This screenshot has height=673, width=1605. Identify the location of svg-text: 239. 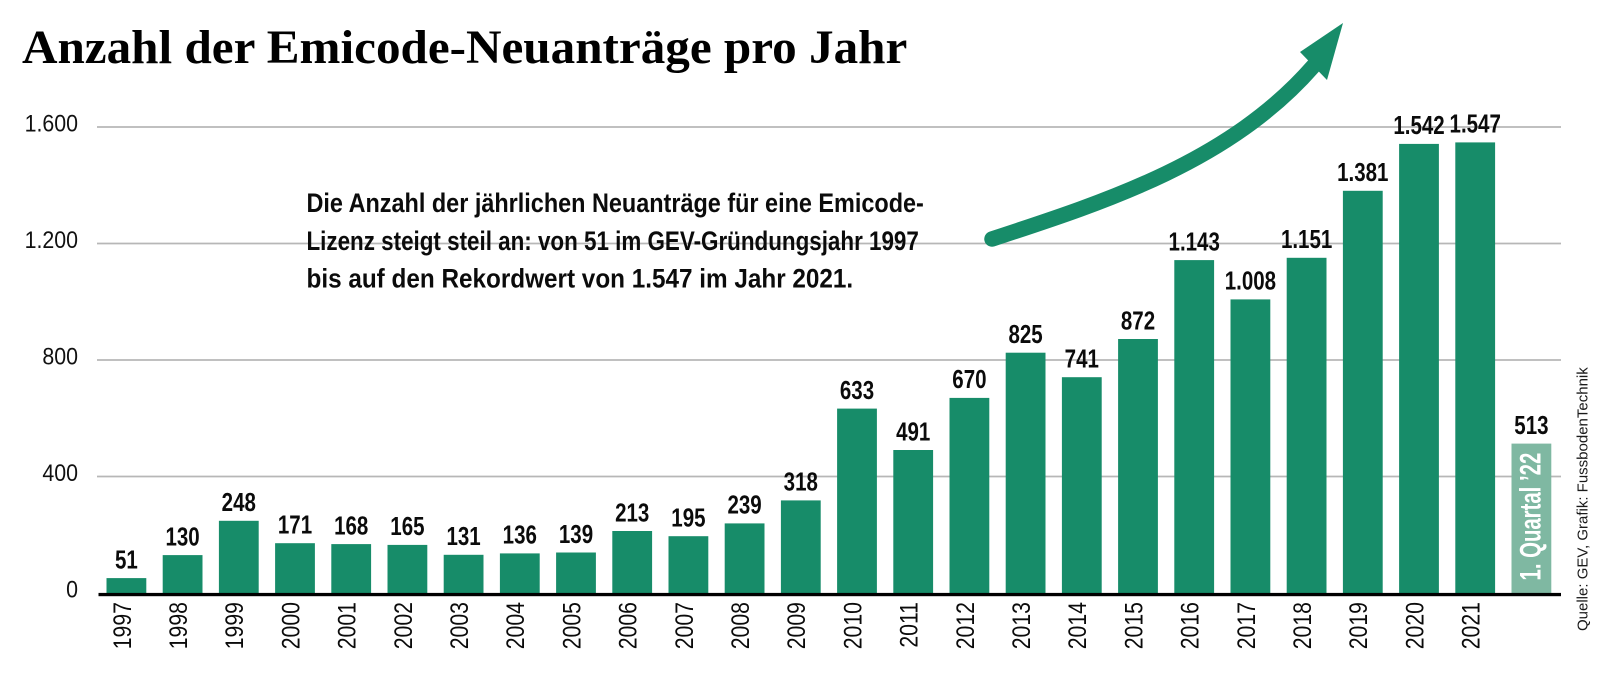
(744, 505).